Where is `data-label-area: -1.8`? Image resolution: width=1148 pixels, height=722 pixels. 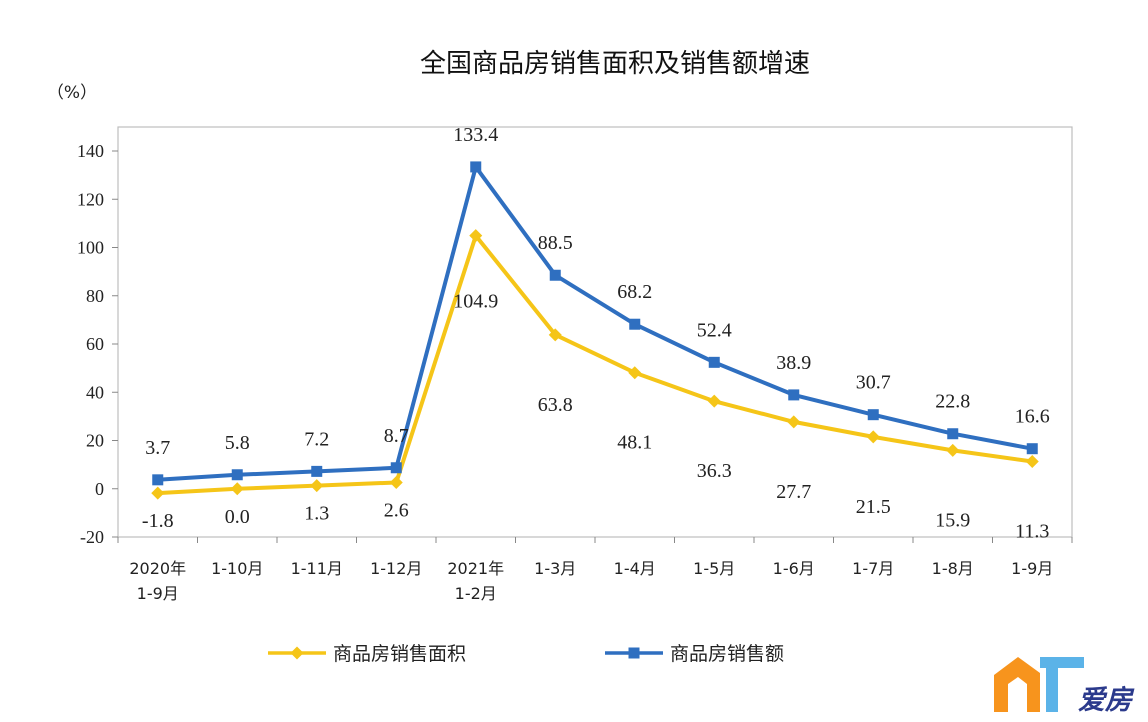 data-label-area: -1.8 is located at coordinates (158, 521).